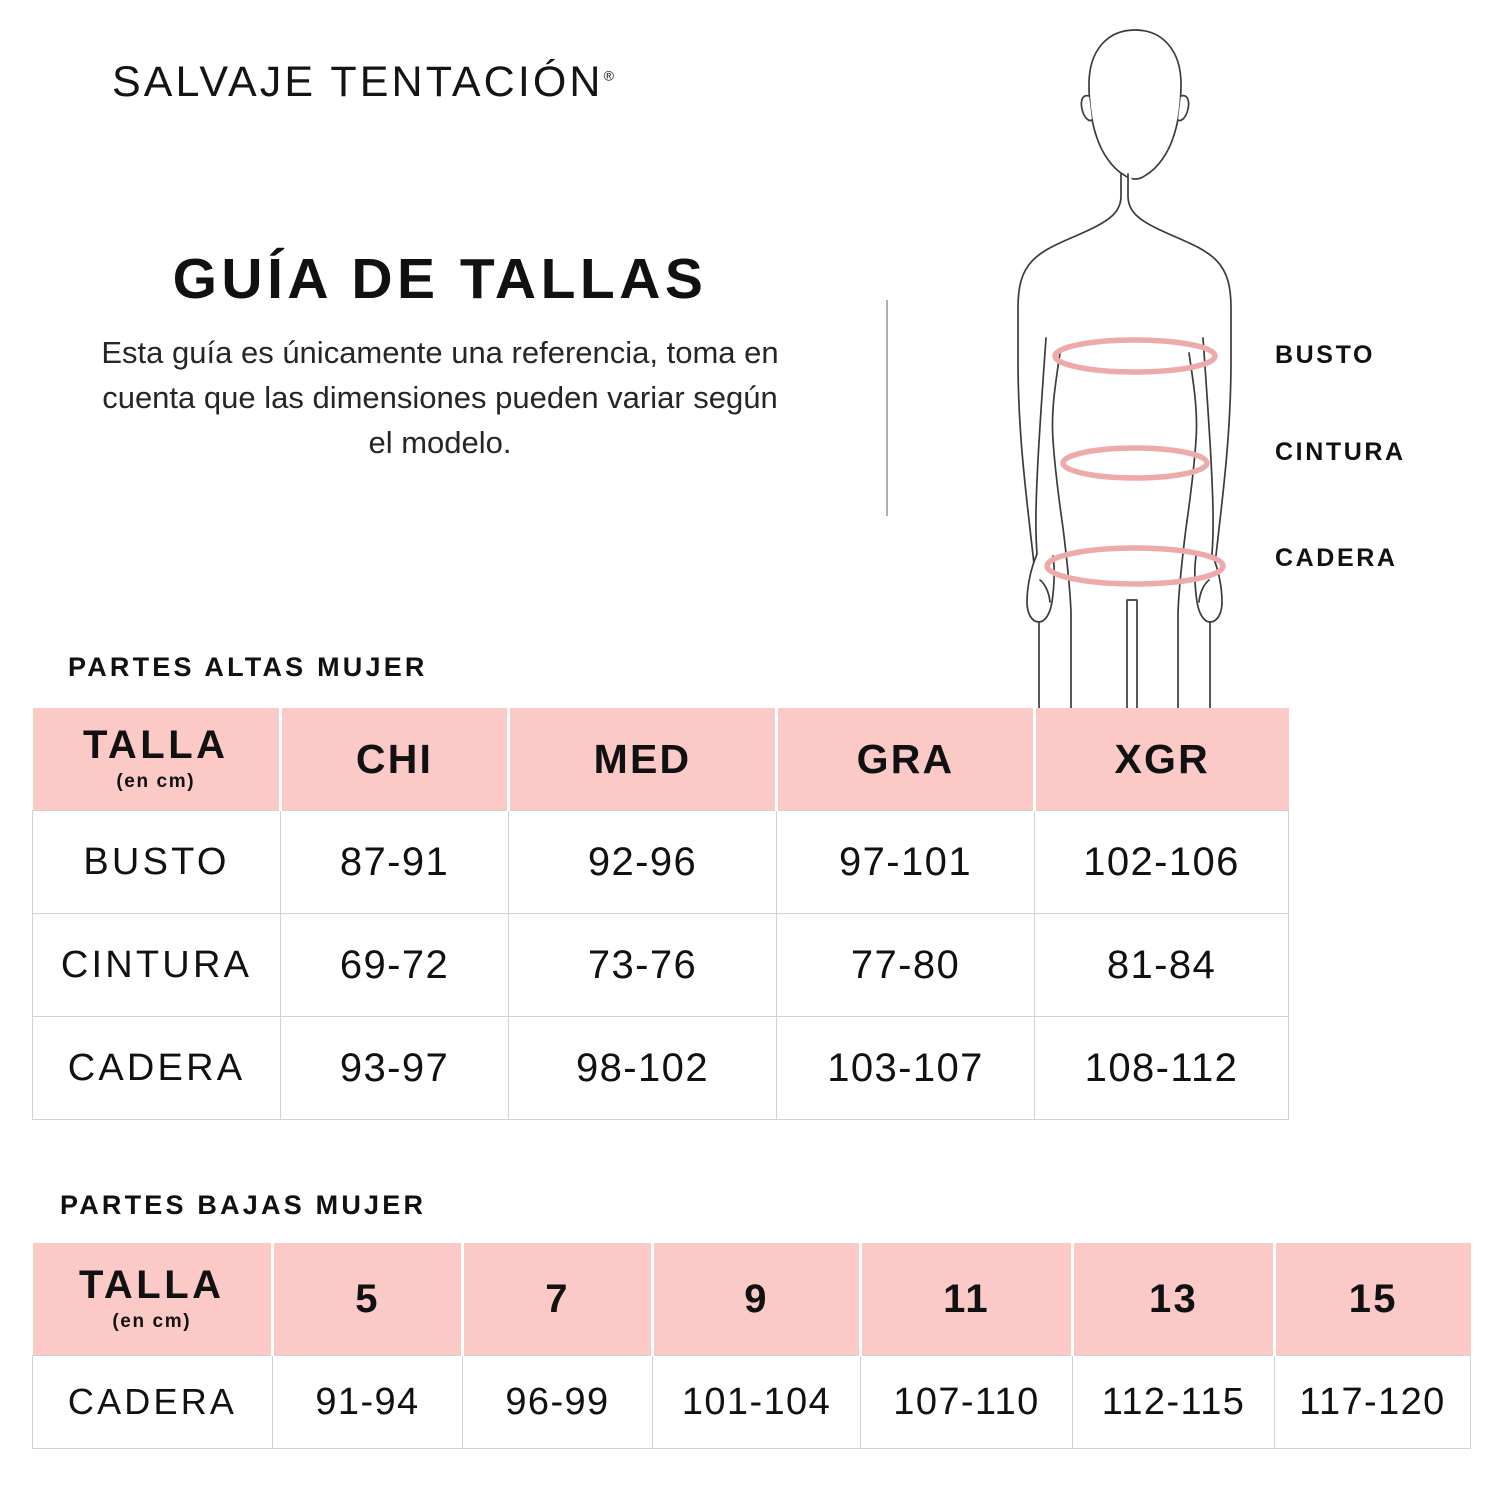 This screenshot has height=1500, width=1500. Describe the element at coordinates (1336, 558) in the screenshot. I see `figure-label-cadera: CADERA` at that location.